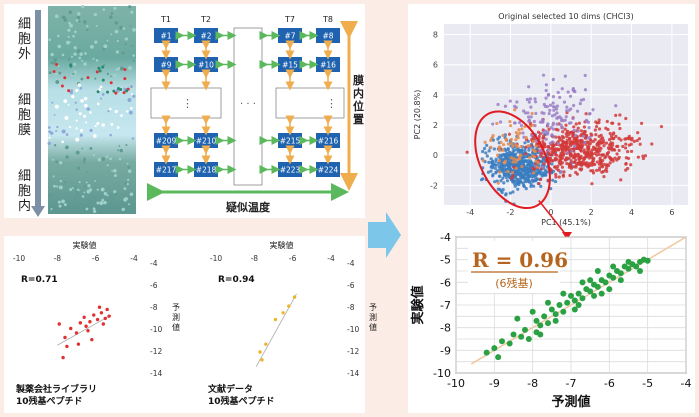 The image size is (699, 417). I want to click on column-header: T2, so click(205, 19).